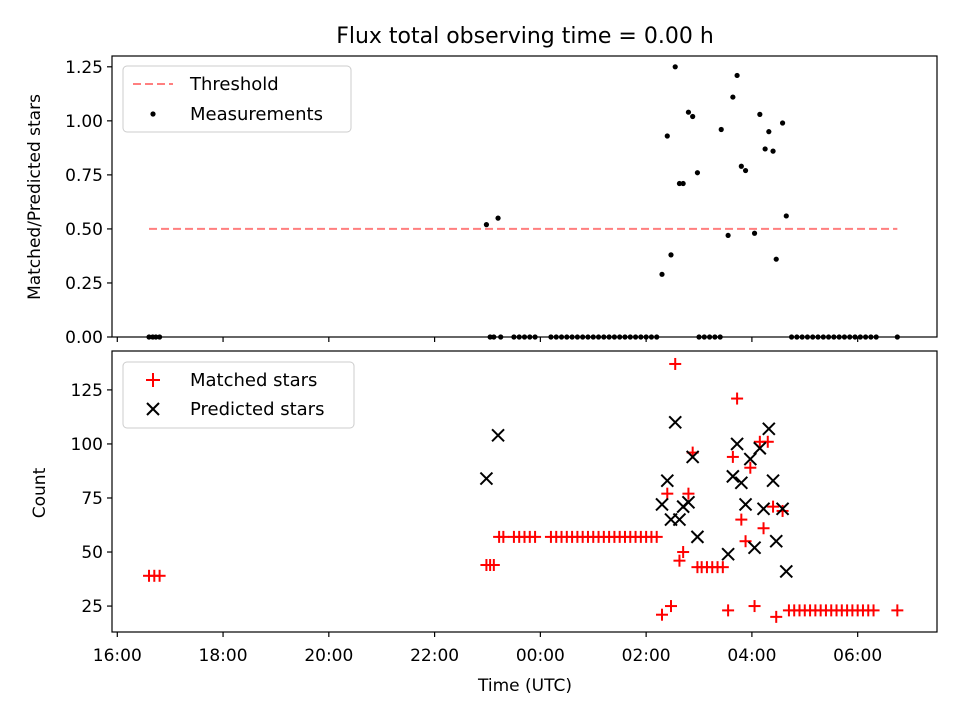 This screenshot has width=960, height=720. I want to click on top-legend-frame, so click(237, 99).